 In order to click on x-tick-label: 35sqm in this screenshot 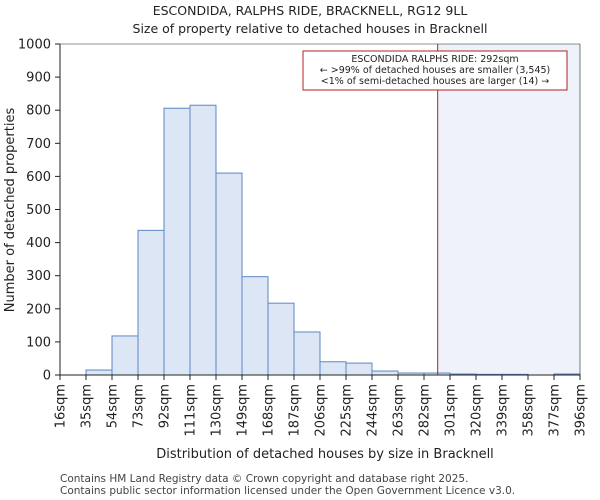, I will do `click(87, 406)`.